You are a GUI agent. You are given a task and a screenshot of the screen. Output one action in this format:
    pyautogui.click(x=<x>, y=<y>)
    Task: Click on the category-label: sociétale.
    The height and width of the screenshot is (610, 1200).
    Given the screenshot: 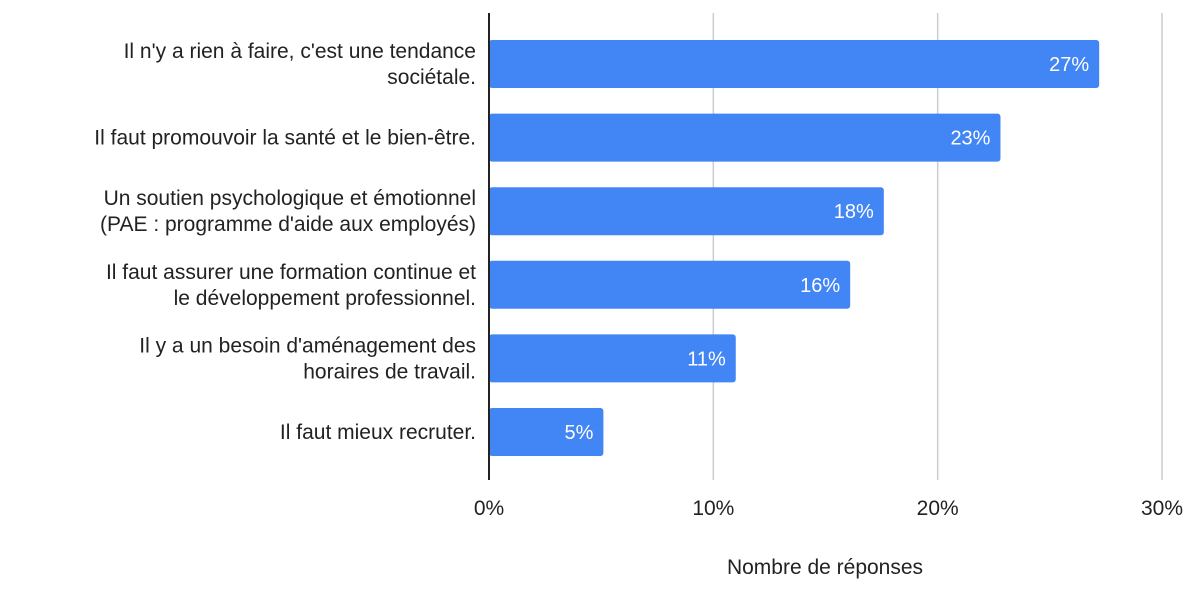 What is the action you would take?
    pyautogui.click(x=431, y=77)
    